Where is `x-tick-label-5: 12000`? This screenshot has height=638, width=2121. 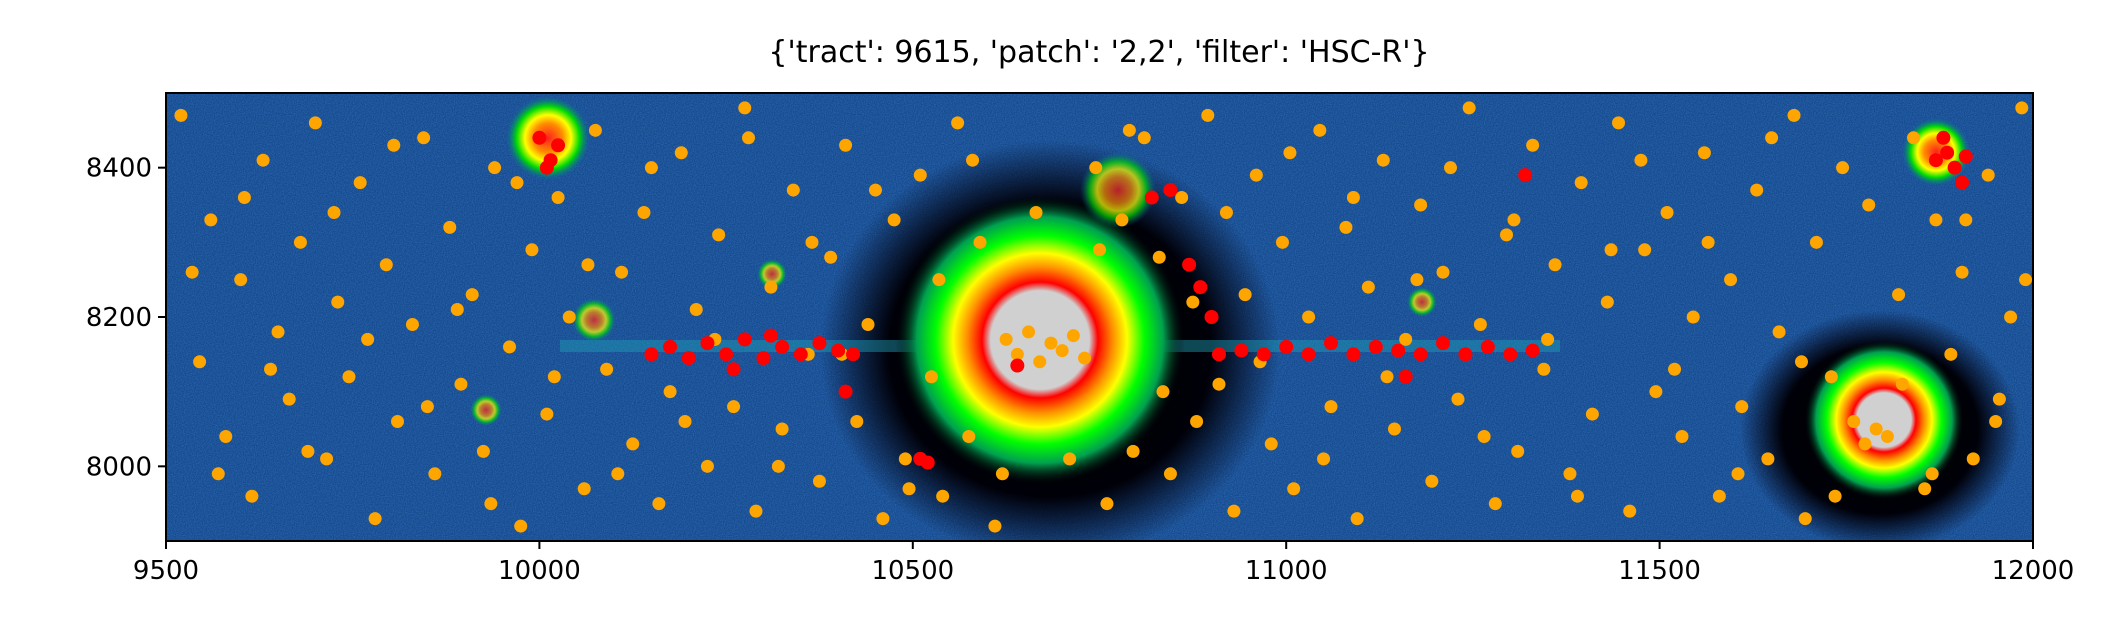 x-tick-label-5: 12000 is located at coordinates (2033, 571).